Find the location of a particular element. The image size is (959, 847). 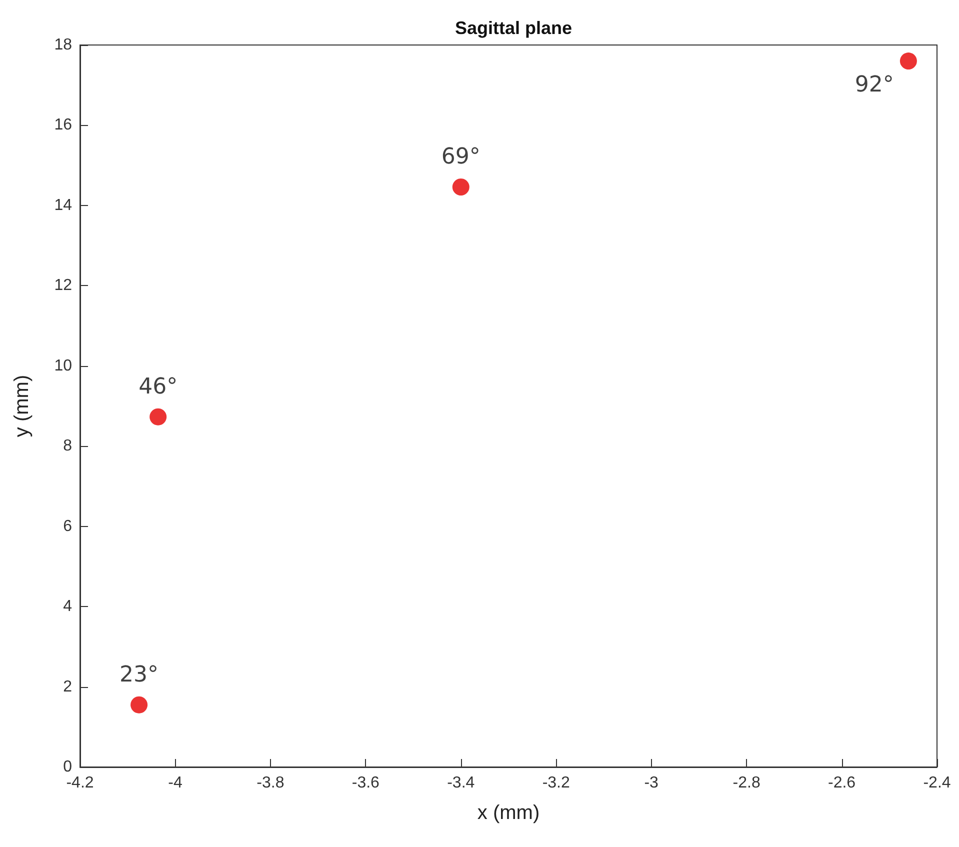

y-tick-label: 8 is located at coordinates (67, 446).